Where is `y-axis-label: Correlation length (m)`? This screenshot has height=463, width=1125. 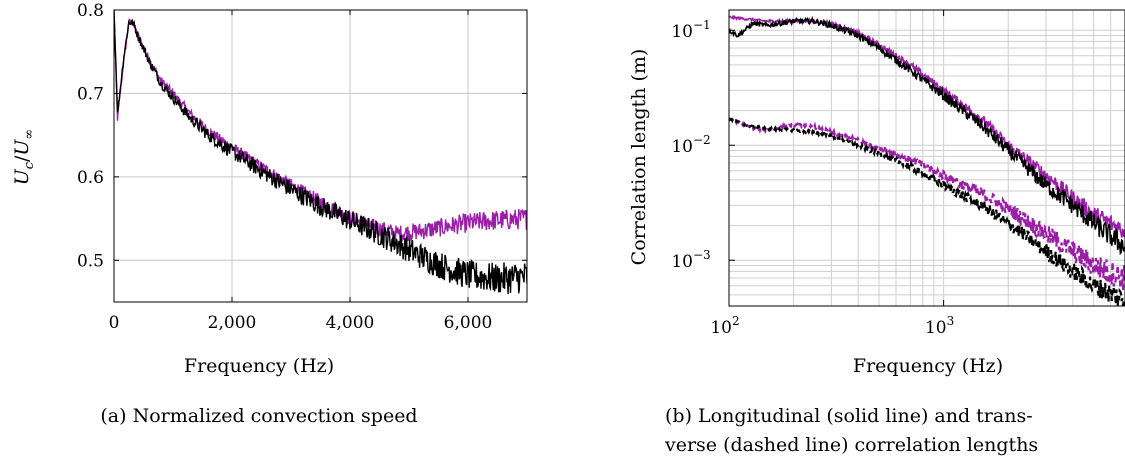 y-axis-label: Correlation length (m) is located at coordinates (639, 157).